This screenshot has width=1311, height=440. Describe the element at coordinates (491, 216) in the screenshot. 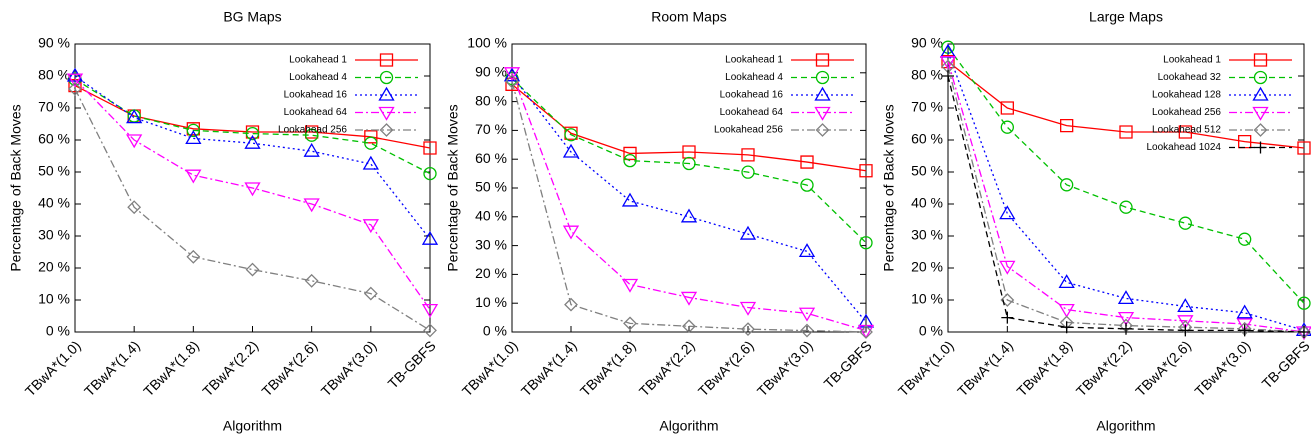

I see `y-tick-label: 40 %` at that location.